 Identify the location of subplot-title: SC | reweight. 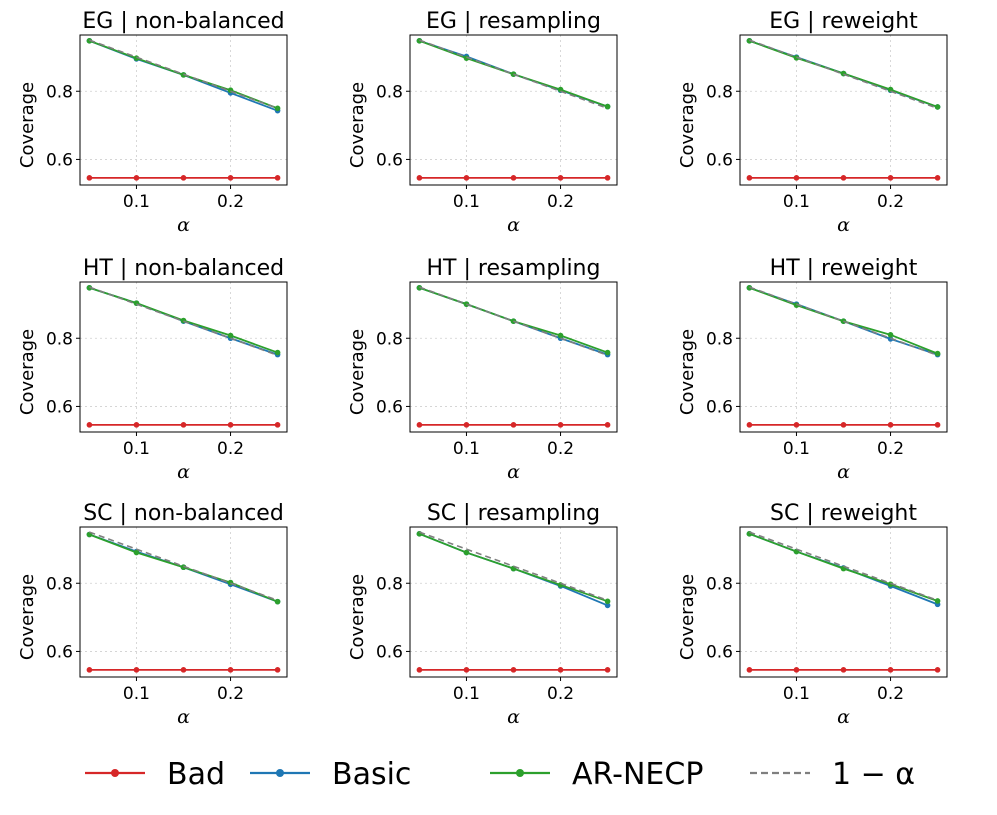
(843, 513).